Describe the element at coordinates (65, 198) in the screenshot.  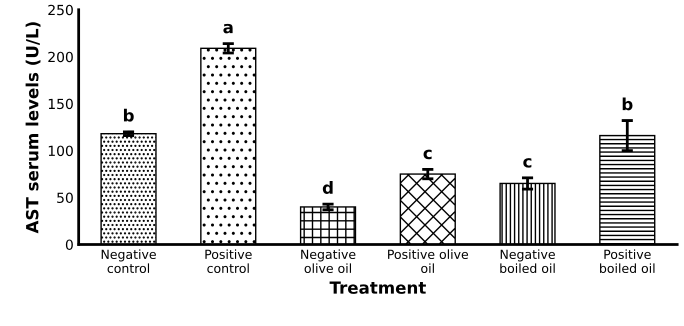
I see `y-tick-label: 50` at that location.